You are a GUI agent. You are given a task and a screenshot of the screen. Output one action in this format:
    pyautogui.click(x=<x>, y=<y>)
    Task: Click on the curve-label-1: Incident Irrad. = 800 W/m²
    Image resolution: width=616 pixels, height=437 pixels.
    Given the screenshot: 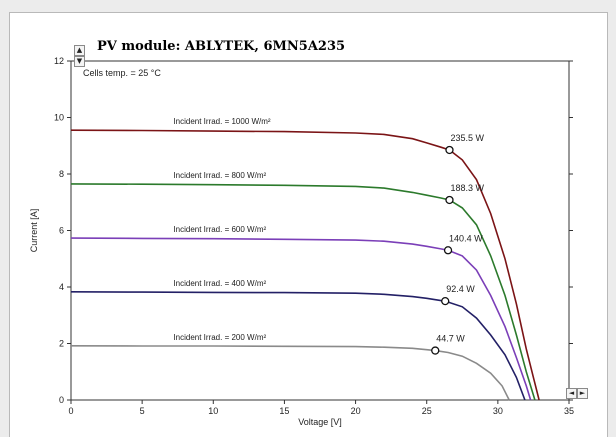 What is the action you would take?
    pyautogui.click(x=219, y=175)
    